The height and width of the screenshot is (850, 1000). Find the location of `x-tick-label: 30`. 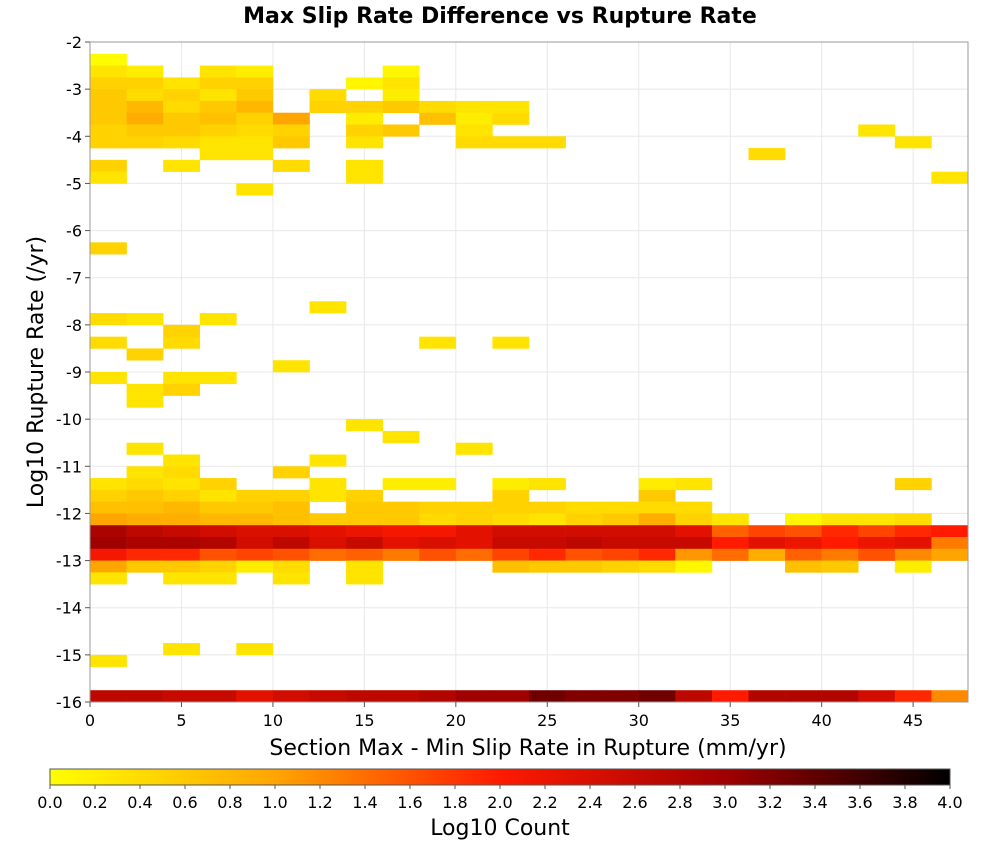

x-tick-label: 30 is located at coordinates (639, 720).